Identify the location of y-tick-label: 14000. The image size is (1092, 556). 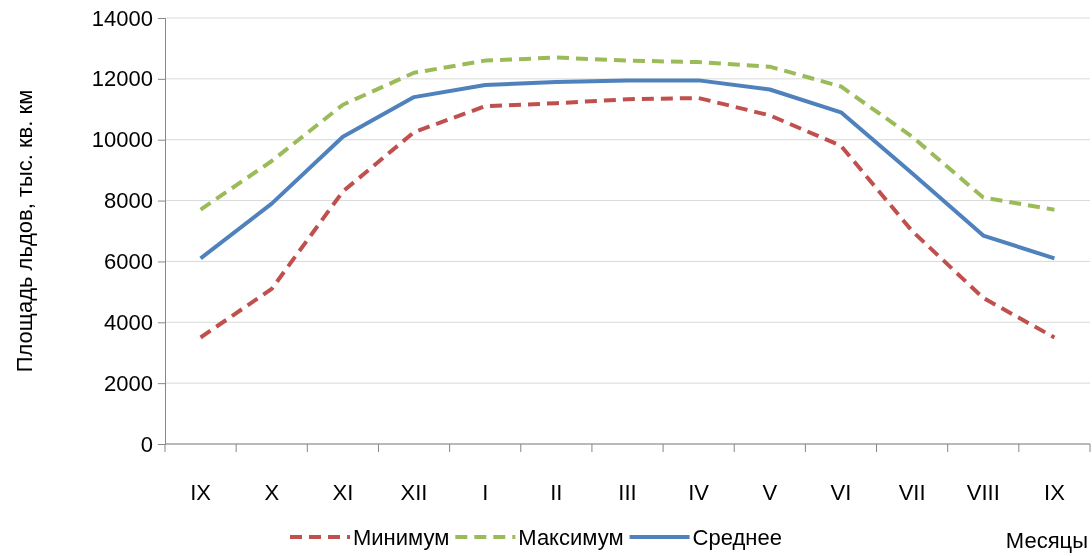
(122, 18).